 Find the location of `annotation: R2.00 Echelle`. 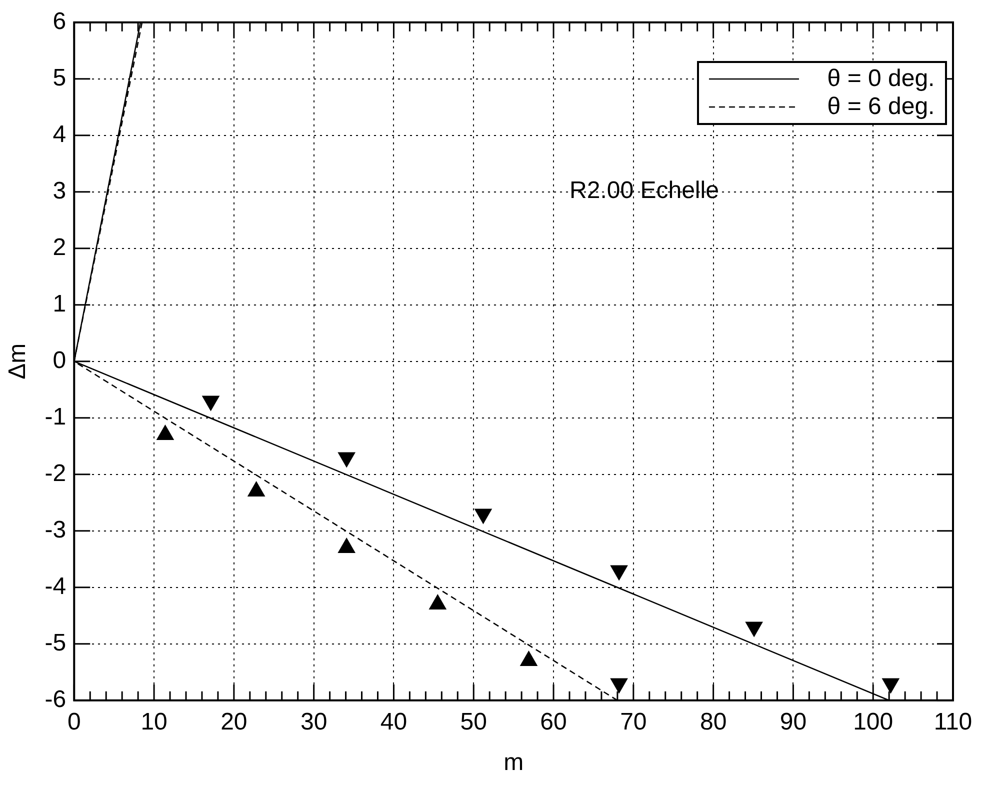

annotation: R2.00 Echelle is located at coordinates (644, 190).